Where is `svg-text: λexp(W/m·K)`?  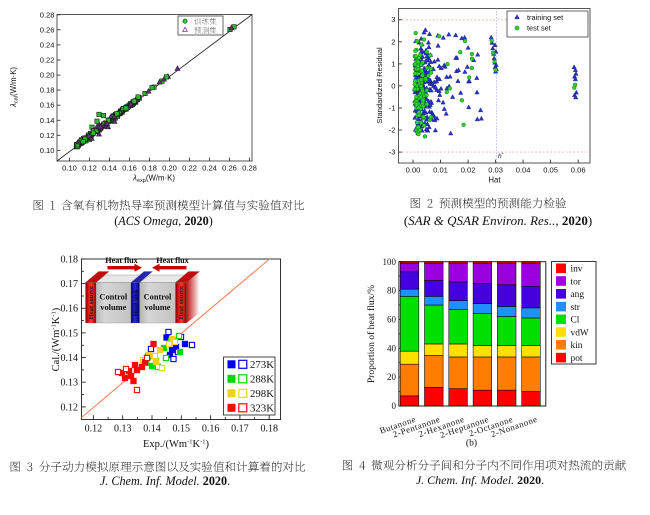 svg-text: λexp(W/m·K) is located at coordinates (153, 179).